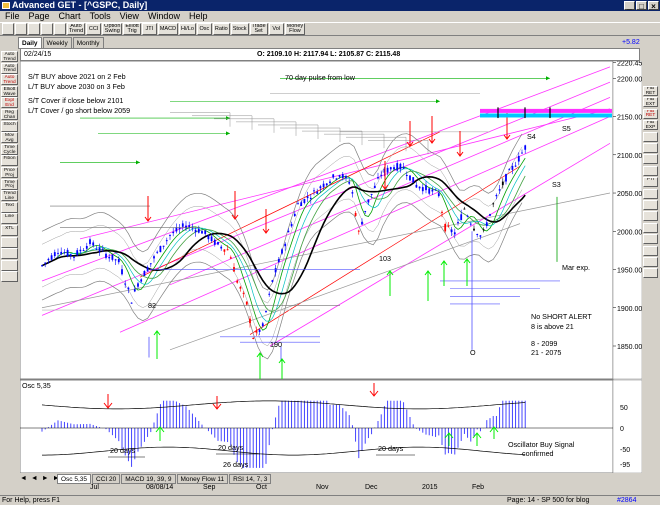  What do you see at coordinates (100, 16) in the screenshot?
I see `menu-tools: Tools` at bounding box center [100, 16].